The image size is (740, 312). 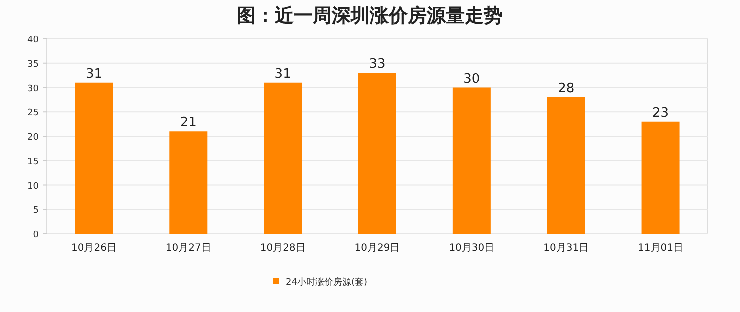 I want to click on legend-label: 24小时涨价房源(套), so click(x=327, y=282).